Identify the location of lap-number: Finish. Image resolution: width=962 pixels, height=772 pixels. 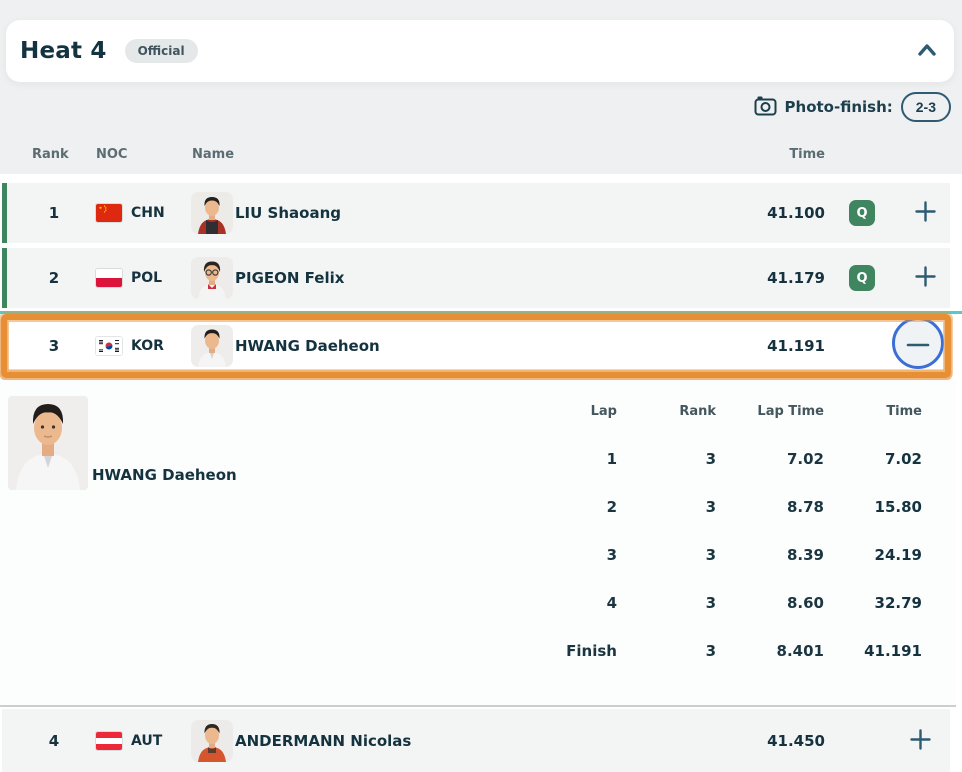
(591, 651).